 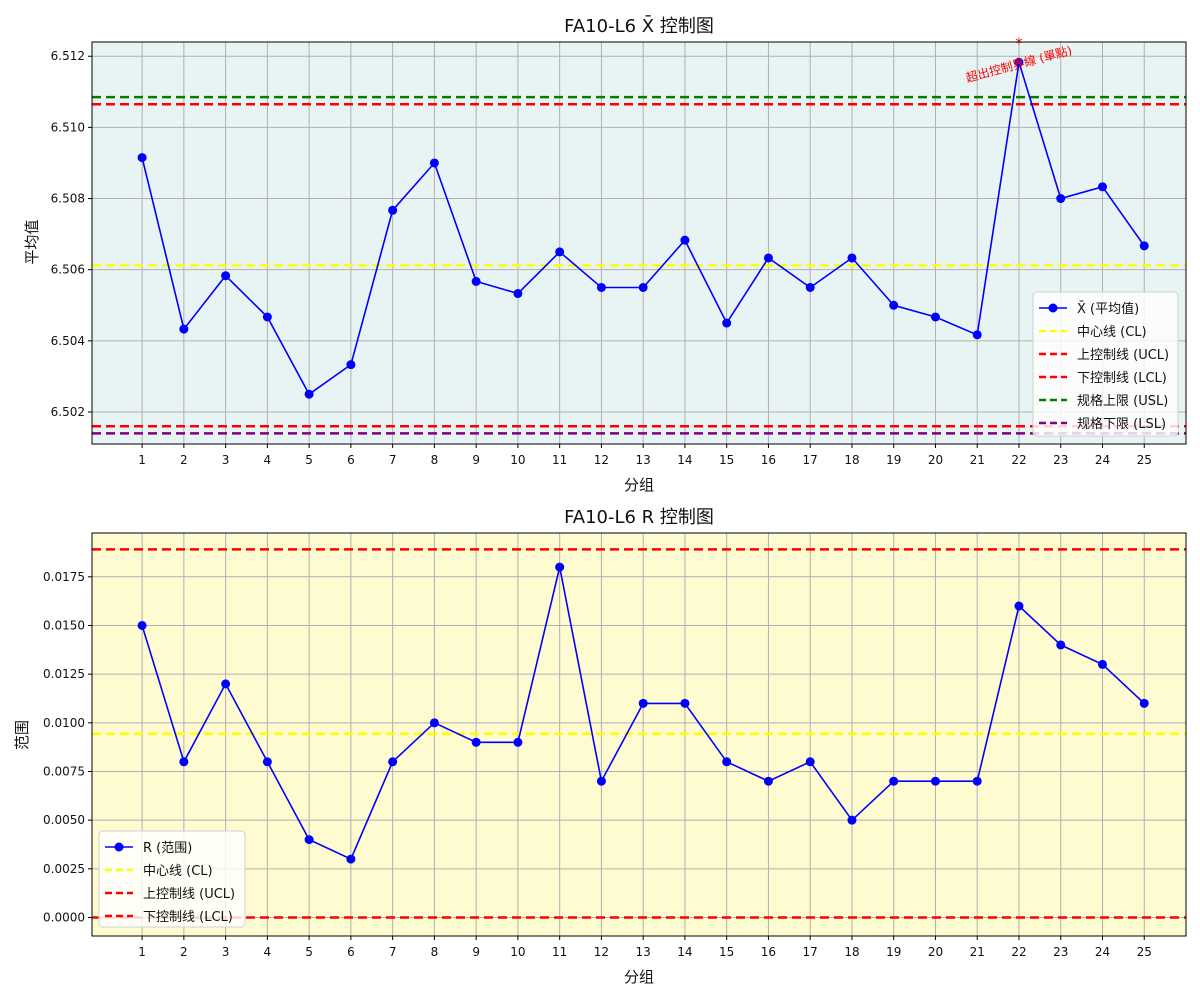 I want to click on range-chart-title: FA10-L6 R 控制图, so click(x=639, y=517).